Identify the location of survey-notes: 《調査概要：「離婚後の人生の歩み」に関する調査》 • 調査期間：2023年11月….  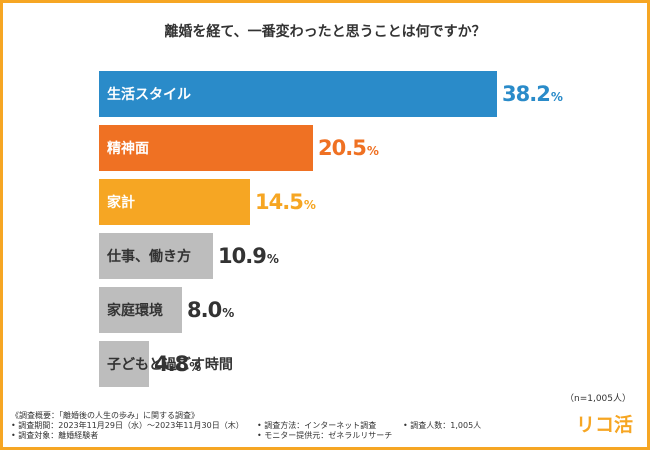
(296, 426).